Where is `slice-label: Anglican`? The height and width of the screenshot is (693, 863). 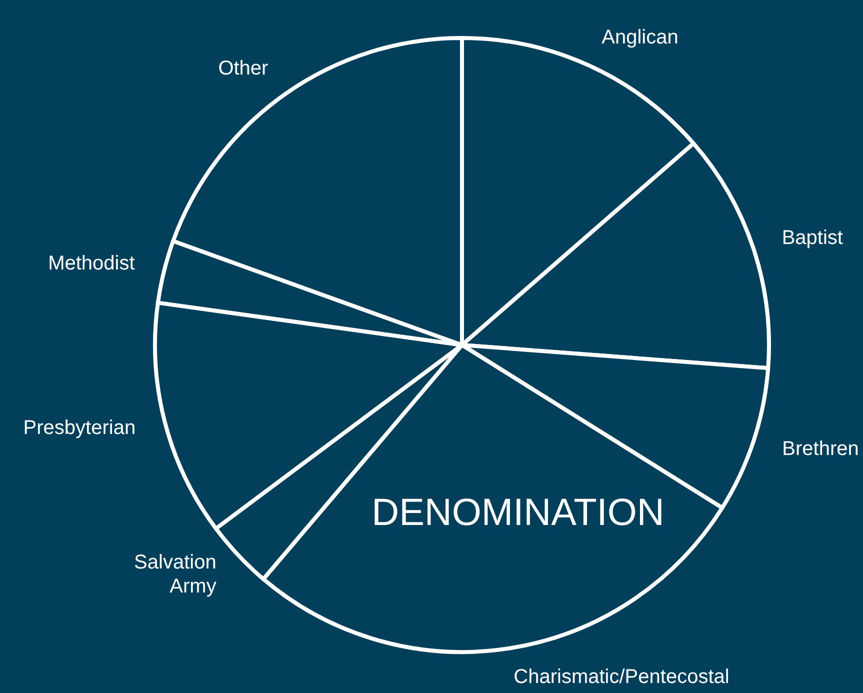 slice-label: Anglican is located at coordinates (640, 37).